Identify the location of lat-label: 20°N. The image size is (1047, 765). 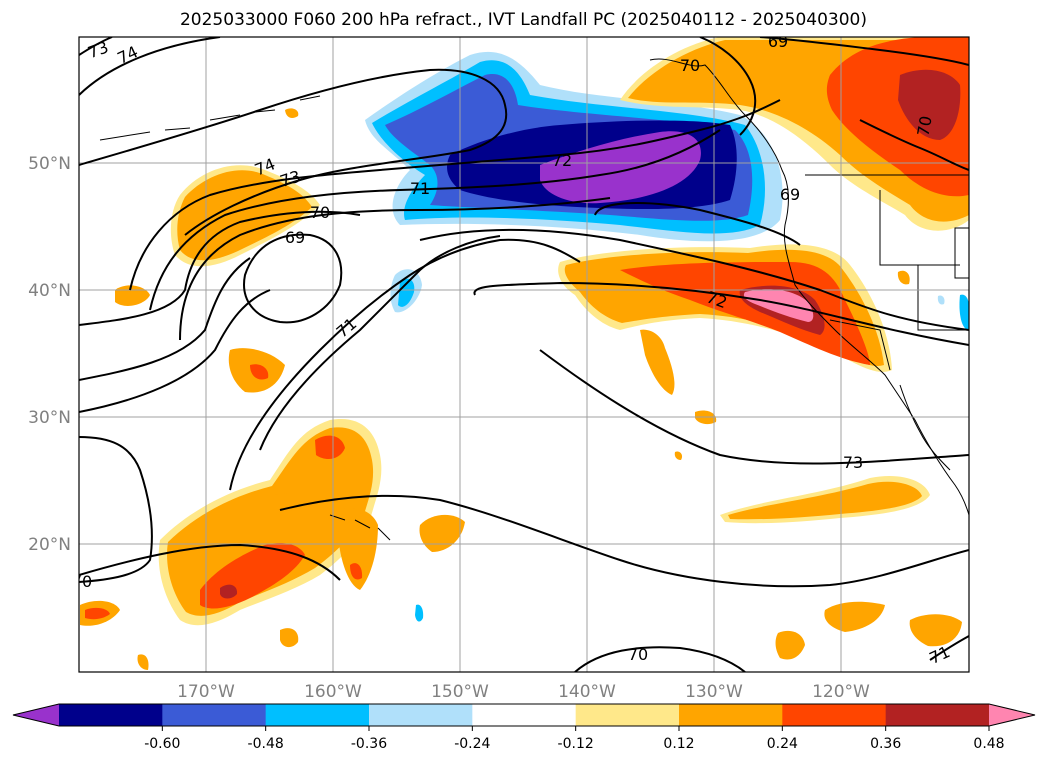
(49, 545).